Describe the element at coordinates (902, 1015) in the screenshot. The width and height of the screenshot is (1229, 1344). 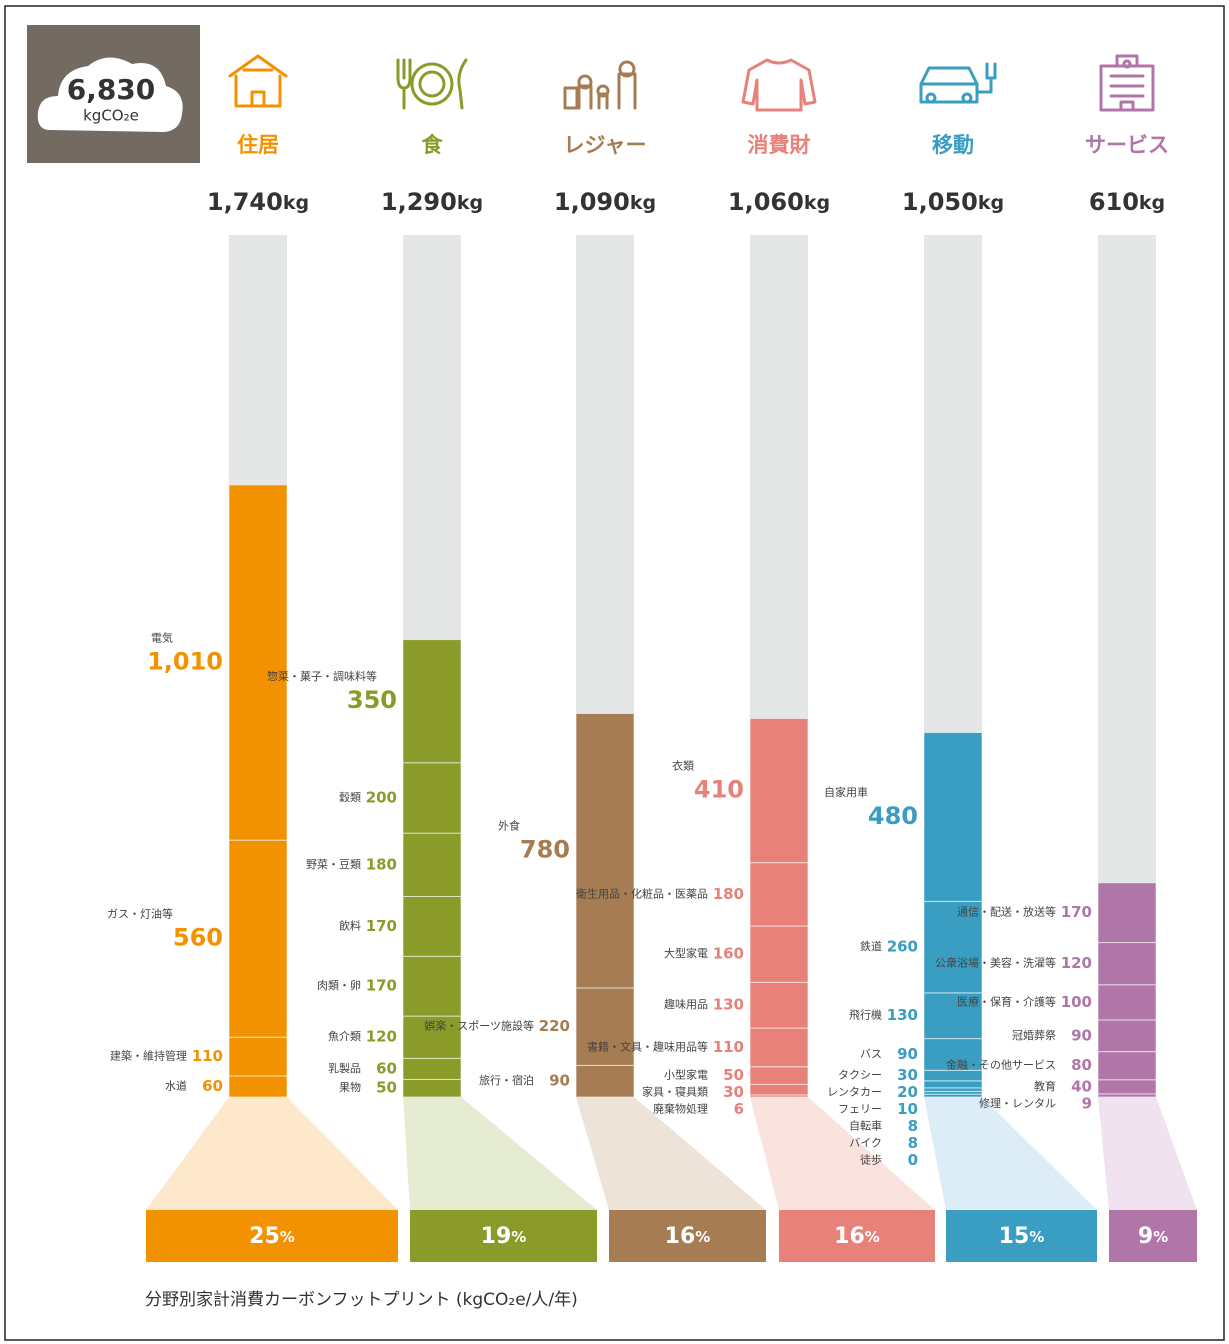
I see `segment-value: 130` at that location.